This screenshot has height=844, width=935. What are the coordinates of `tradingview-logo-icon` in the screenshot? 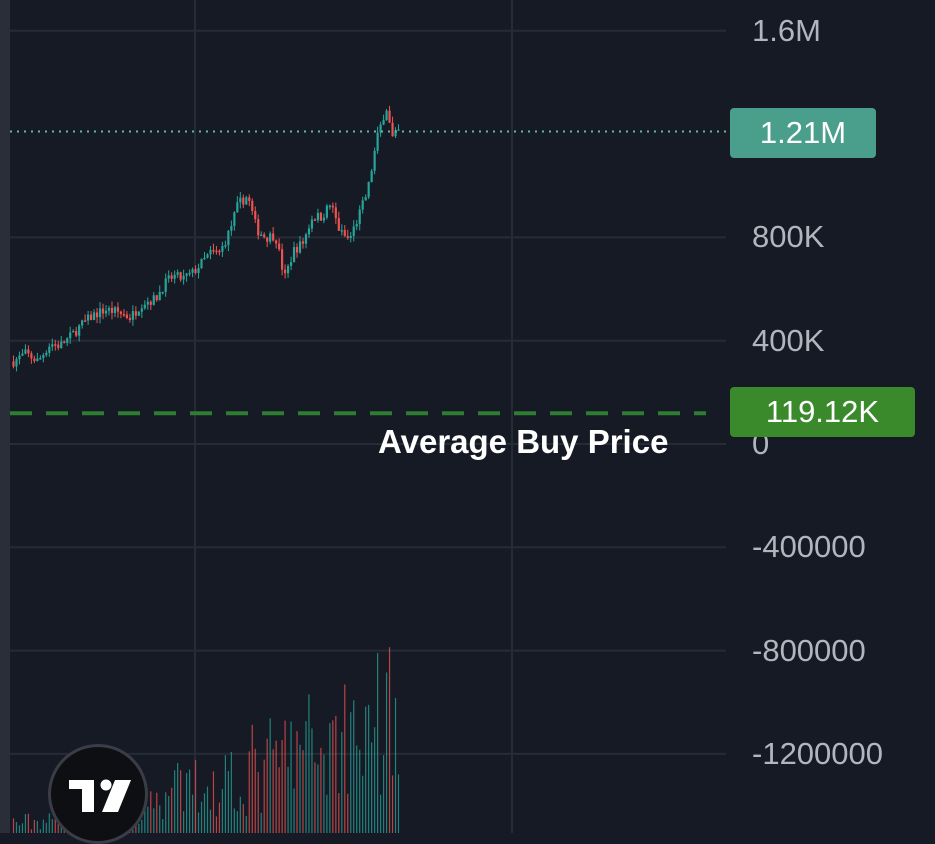 It's located at (98, 794).